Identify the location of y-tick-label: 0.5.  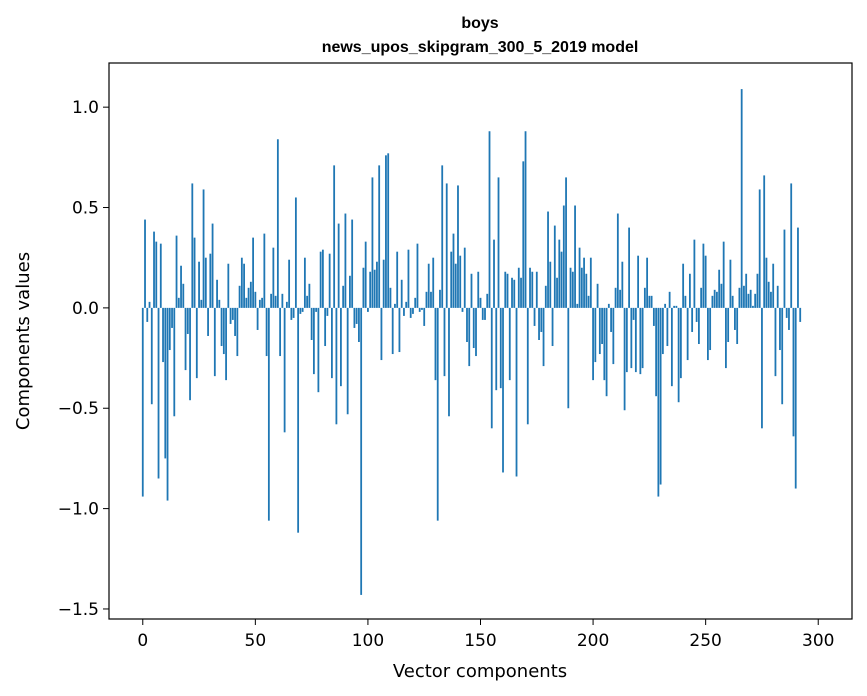
(85, 209).